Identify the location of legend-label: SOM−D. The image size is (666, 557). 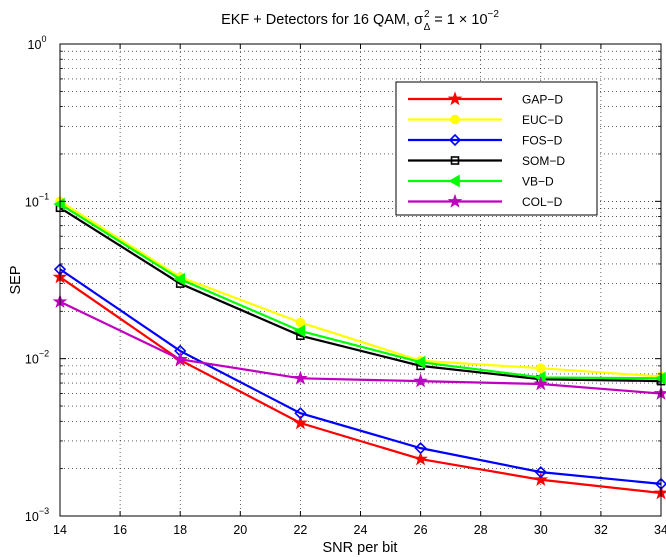
(543, 161).